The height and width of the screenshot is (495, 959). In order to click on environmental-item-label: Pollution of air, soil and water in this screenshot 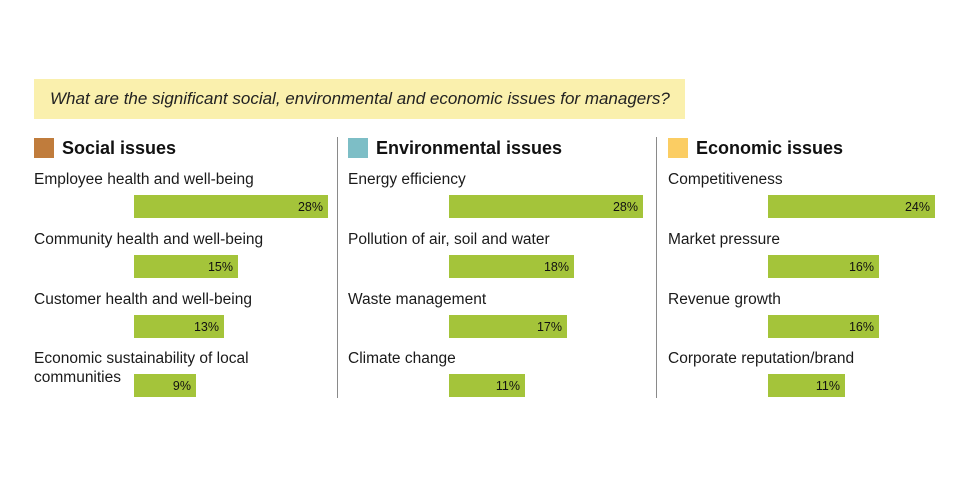, I will do `click(449, 239)`.